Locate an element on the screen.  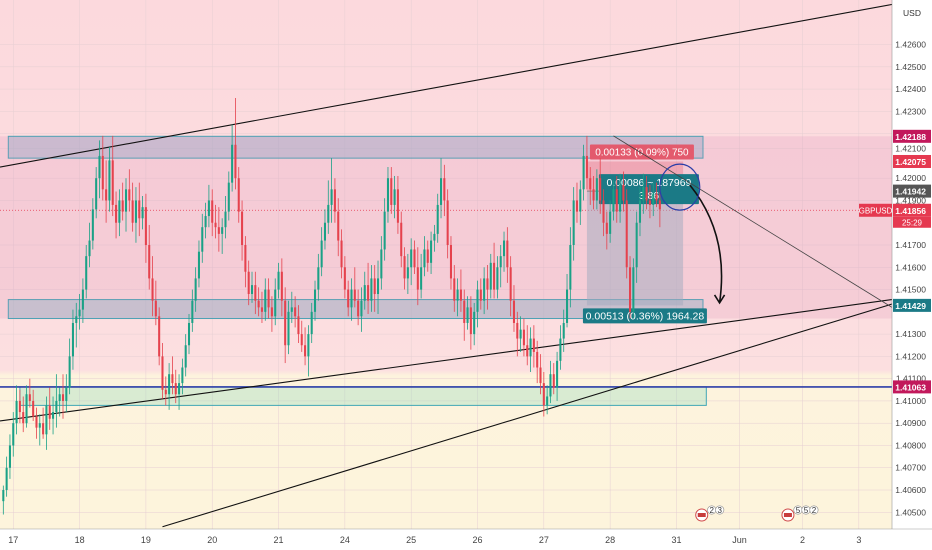
time-axis is located at coordinates (466, 539).